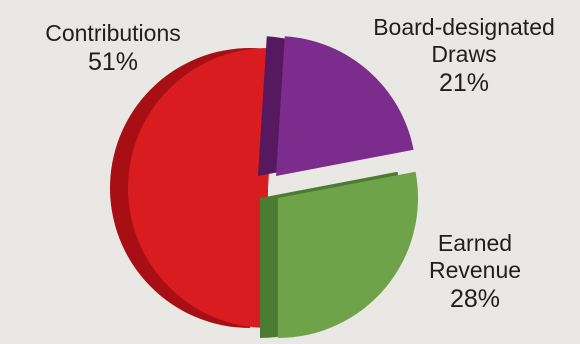 The width and height of the screenshot is (580, 344). I want to click on pie-slice-earned-revenue, so click(339, 254).